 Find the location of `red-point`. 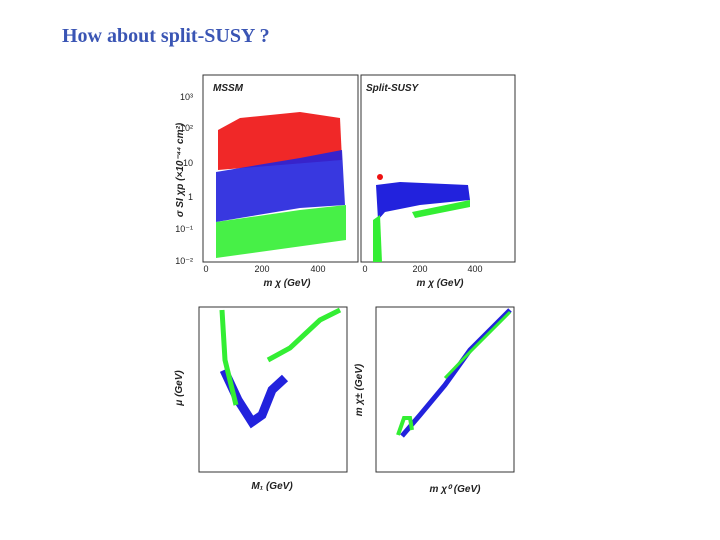

red-point is located at coordinates (380, 177).